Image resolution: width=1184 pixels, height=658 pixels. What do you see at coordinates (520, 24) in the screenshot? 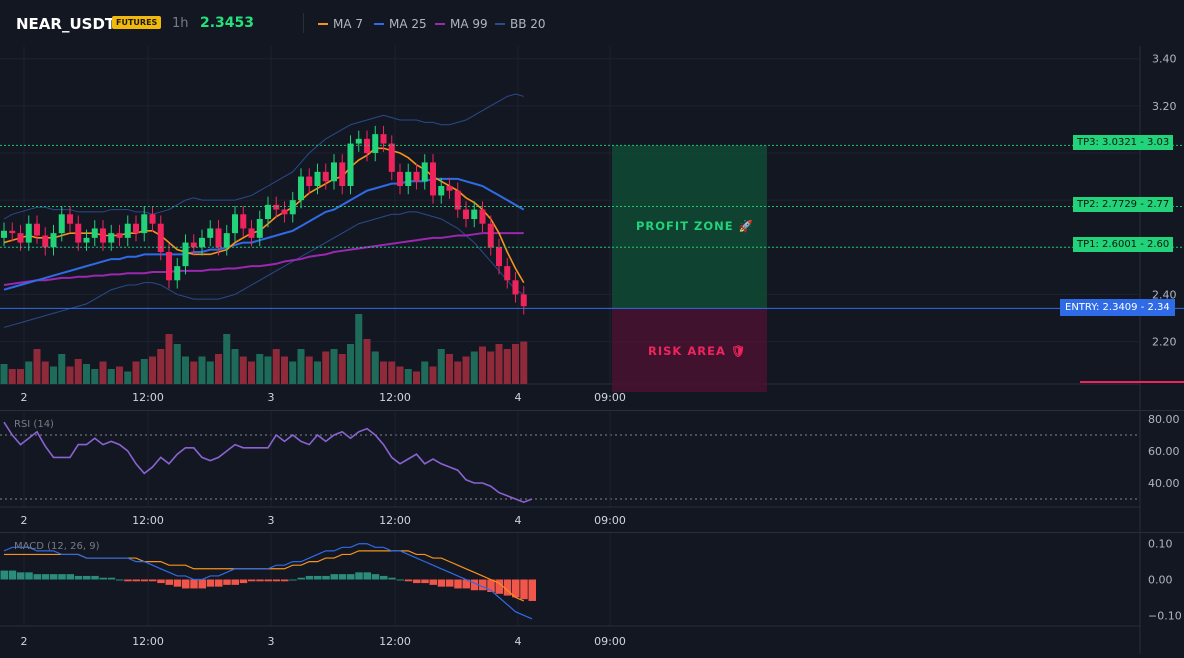
I see `legend-bb20: BB 20` at bounding box center [520, 24].